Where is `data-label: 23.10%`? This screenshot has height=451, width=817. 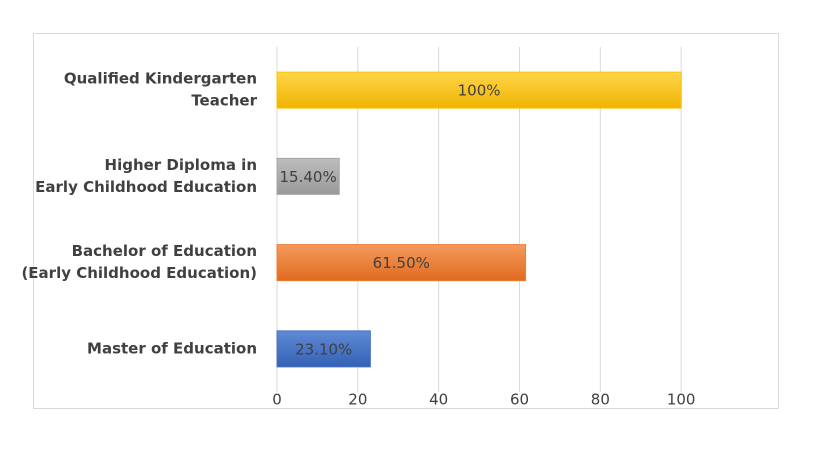
data-label: 23.10% is located at coordinates (323, 349).